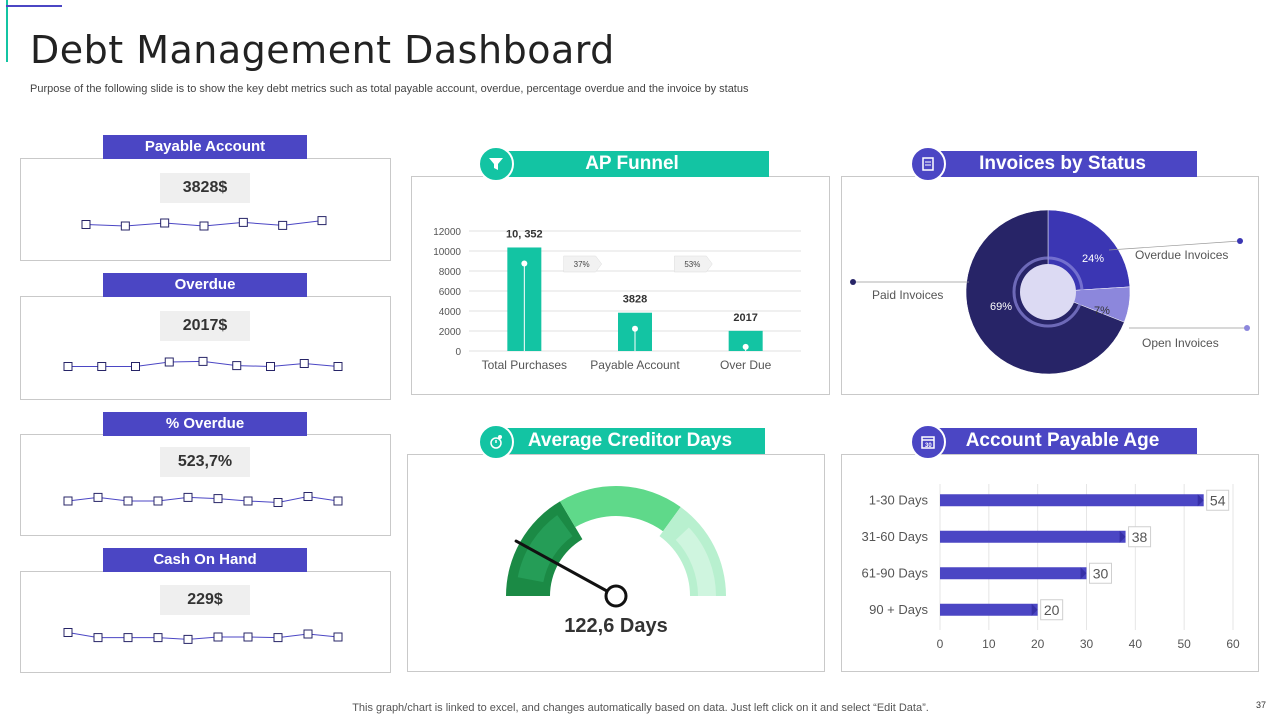  Describe the element at coordinates (205, 462) in the screenshot. I see `kpi-value: 523,7%` at that location.